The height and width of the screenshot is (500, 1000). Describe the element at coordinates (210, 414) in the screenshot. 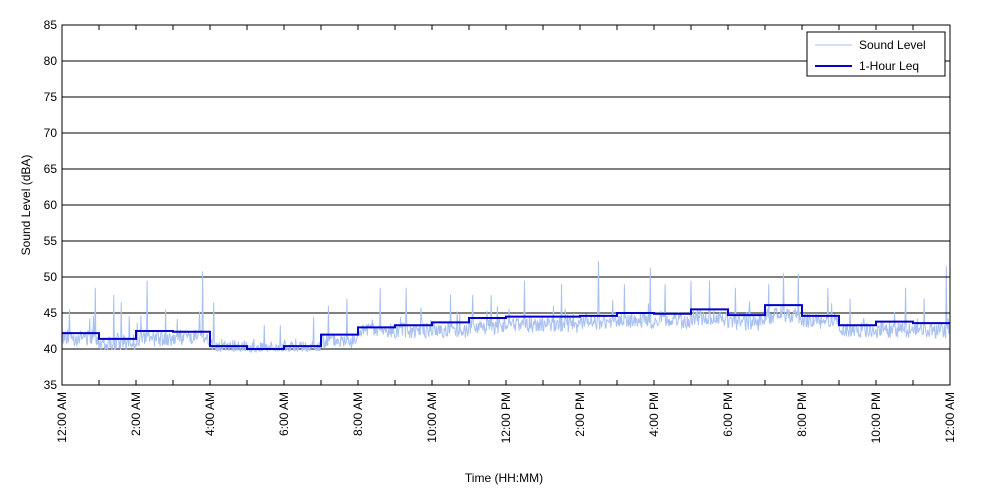

I see `x-tick-label: 4:00 AM` at that location.